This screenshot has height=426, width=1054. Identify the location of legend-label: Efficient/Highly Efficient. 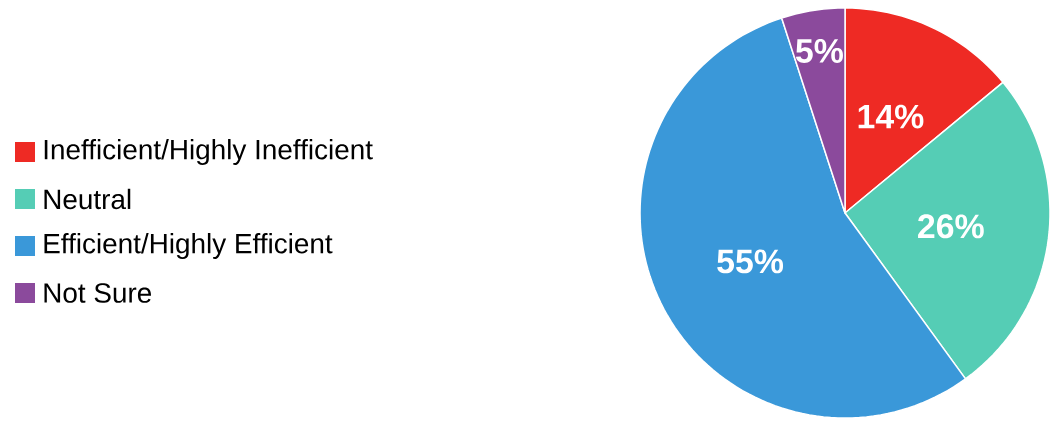
(188, 246).